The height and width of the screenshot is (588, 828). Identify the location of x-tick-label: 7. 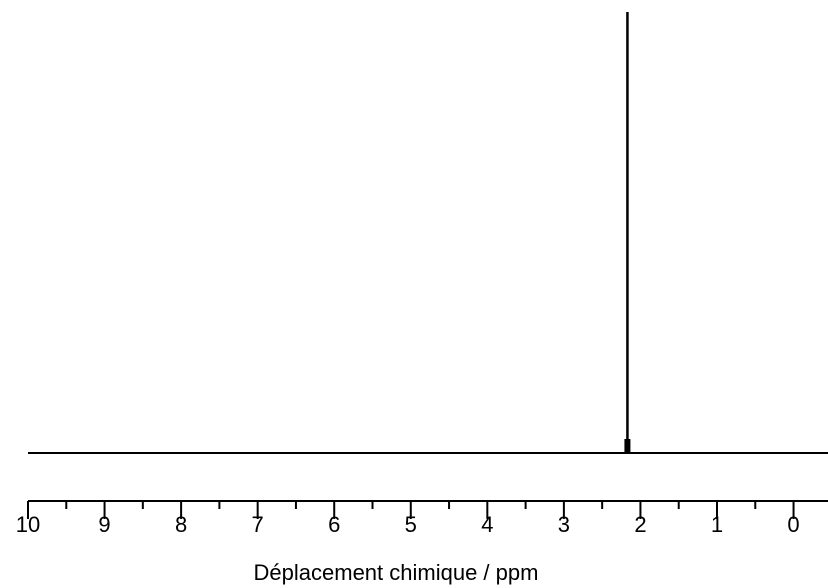
(258, 524).